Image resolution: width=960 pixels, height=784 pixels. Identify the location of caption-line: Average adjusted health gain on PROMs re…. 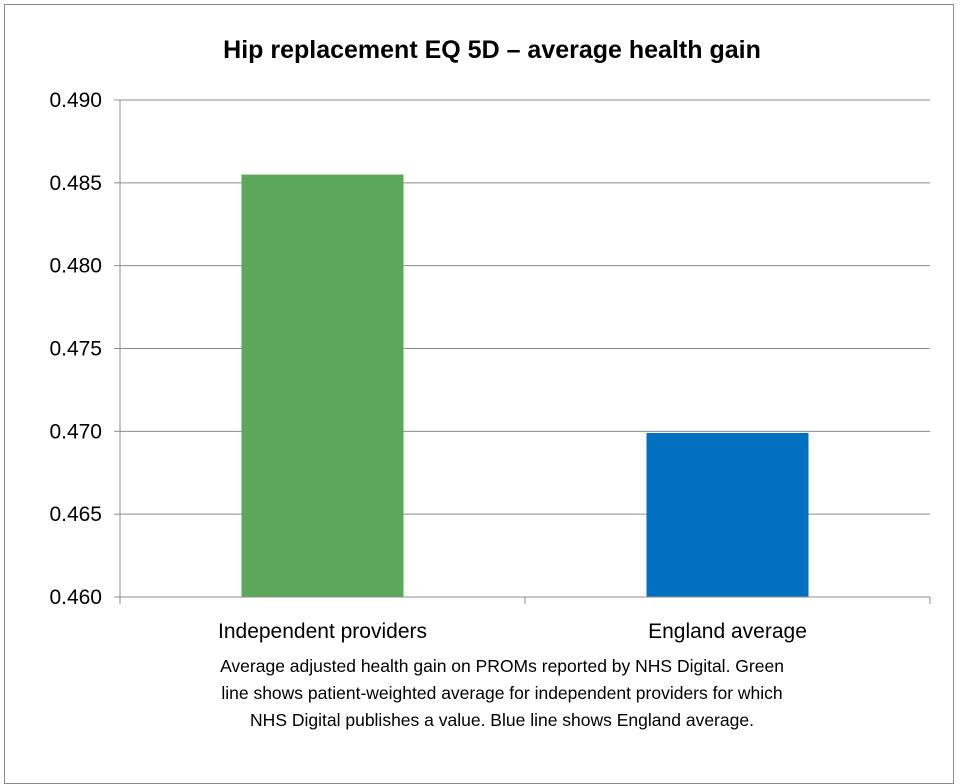
(502, 666).